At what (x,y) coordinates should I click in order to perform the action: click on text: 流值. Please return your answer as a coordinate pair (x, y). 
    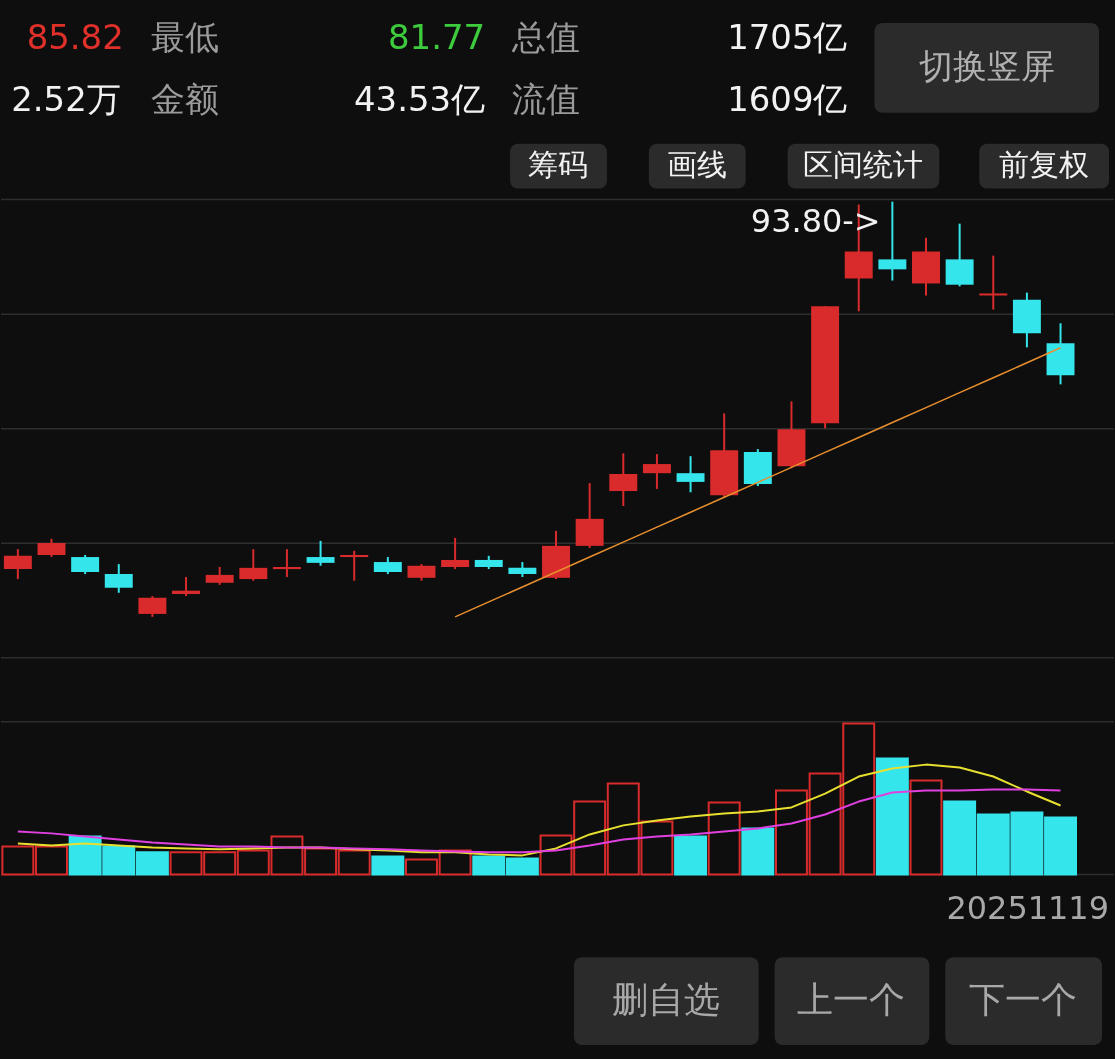
    Looking at the image, I should click on (546, 99).